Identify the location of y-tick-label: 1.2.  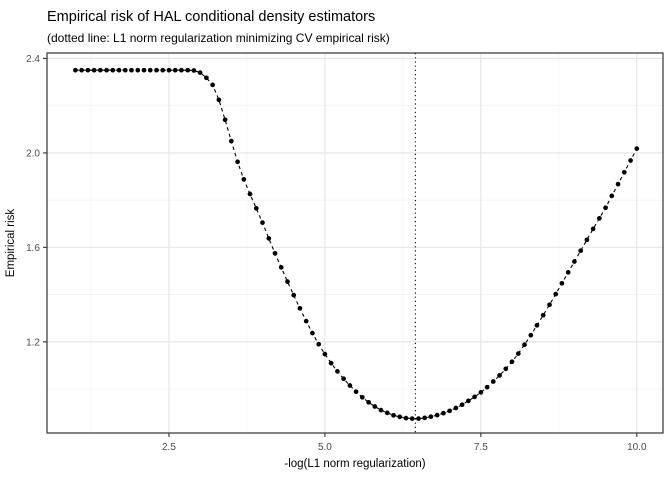
(33, 342).